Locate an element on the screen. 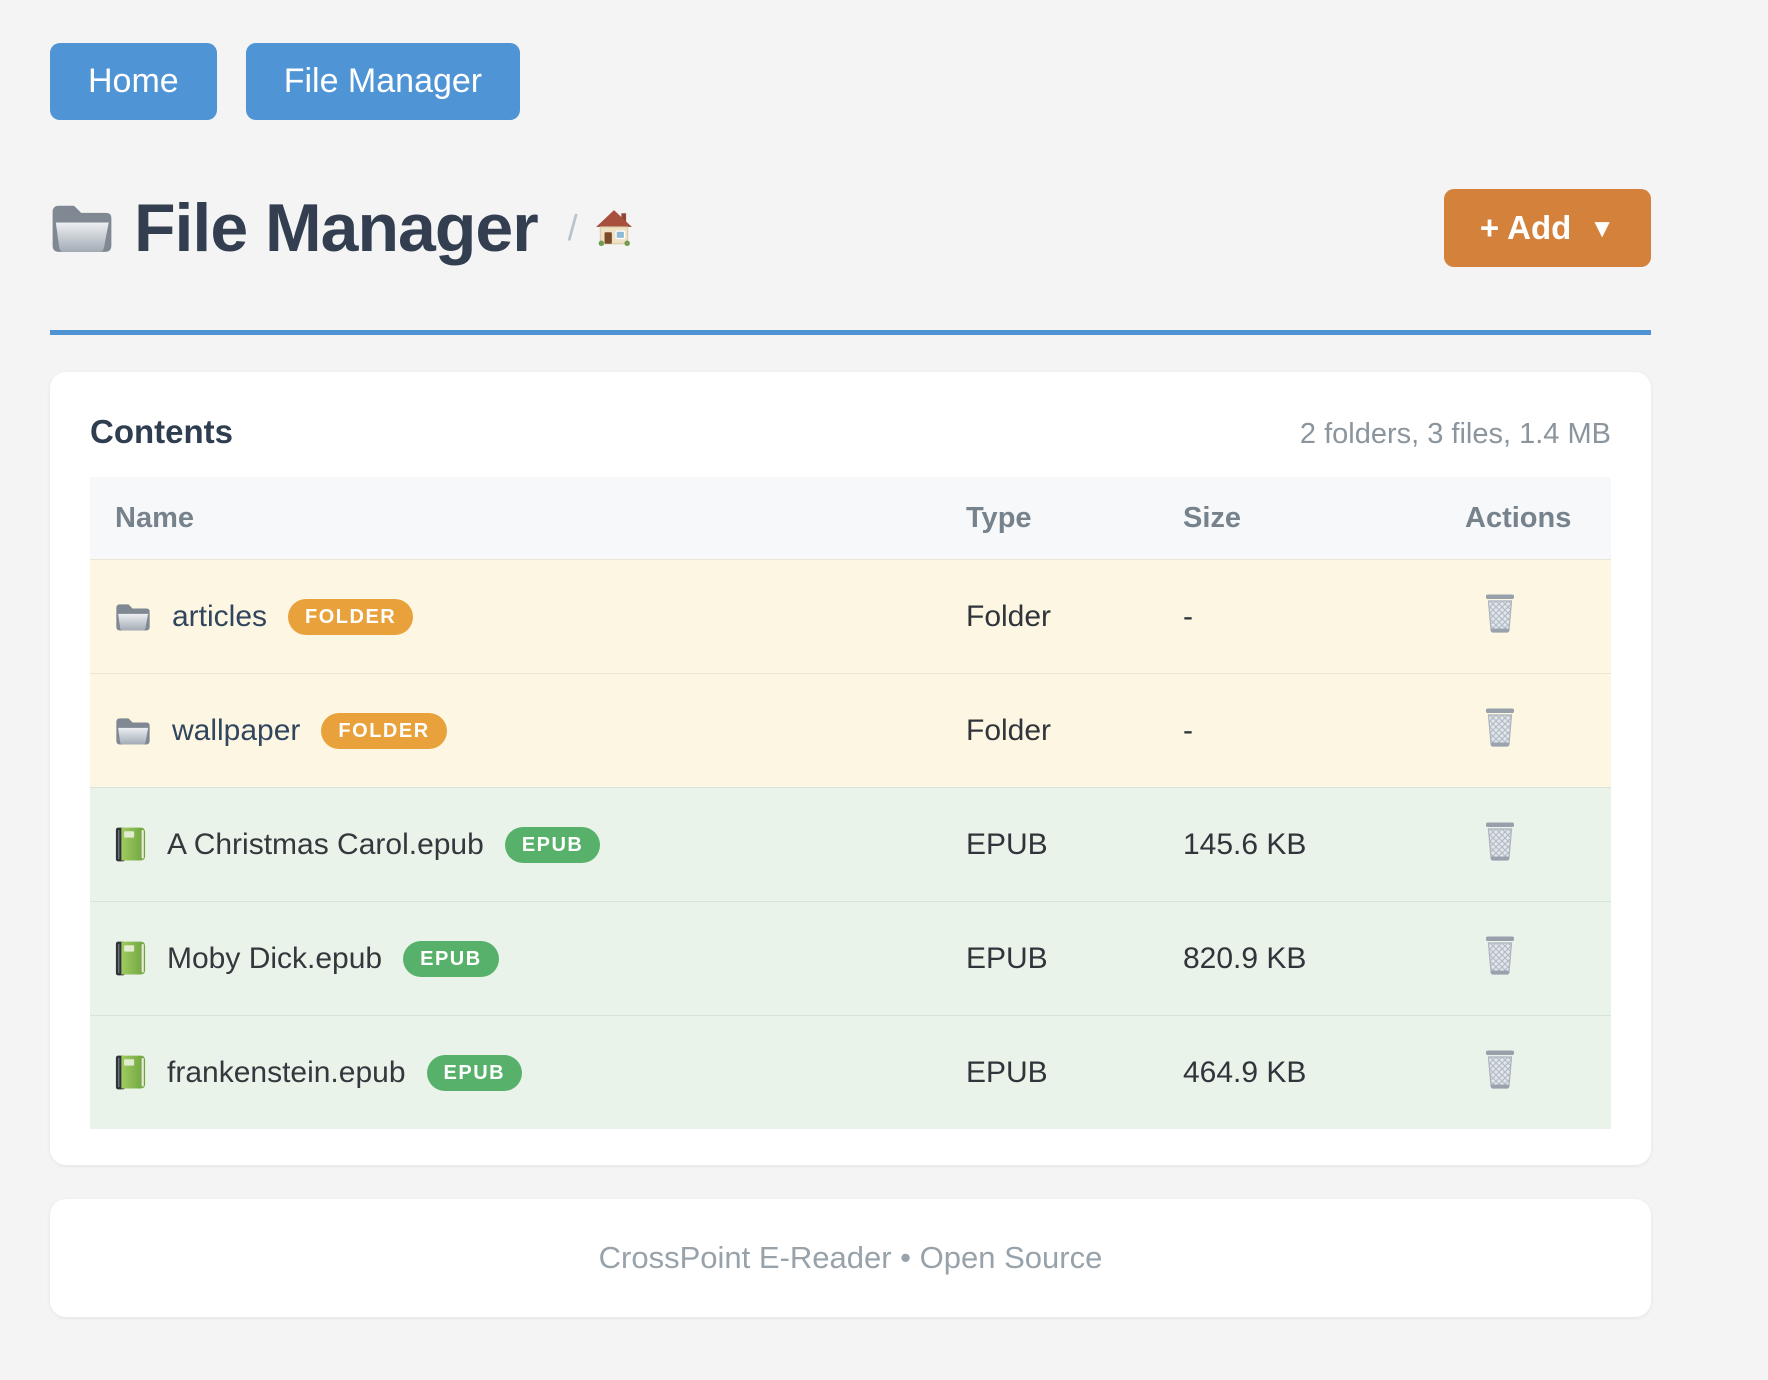 The width and height of the screenshot is (1768, 1380). breadcrumb: / is located at coordinates (601, 228).